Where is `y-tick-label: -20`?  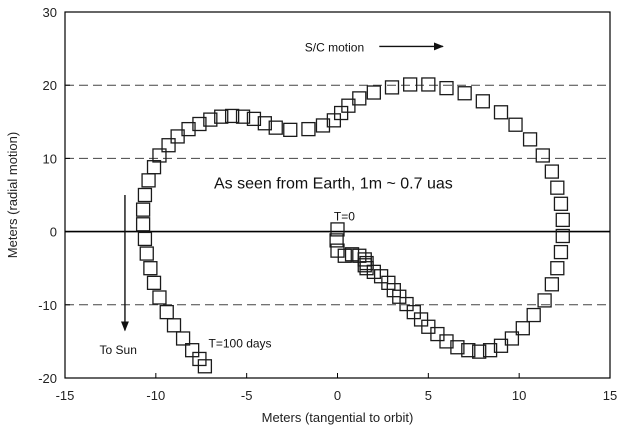
y-tick-label: -20 is located at coordinates (47, 378).